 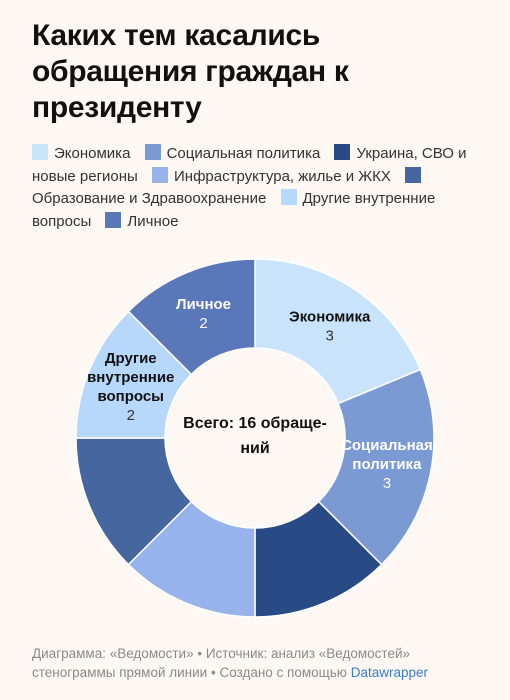 I want to click on legend-item: Инфраструктура, жилье и ЖКХ, so click(x=271, y=175).